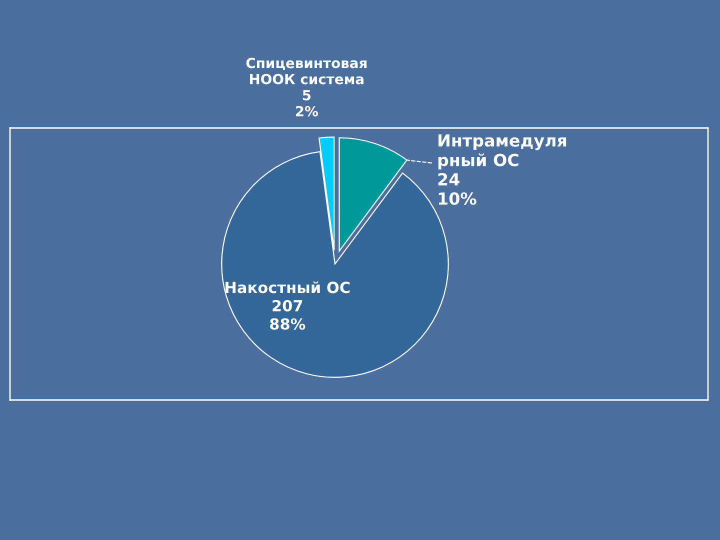 The image size is (720, 540). Describe the element at coordinates (457, 188) in the screenshot. I see `data-label: 24 10%` at that location.